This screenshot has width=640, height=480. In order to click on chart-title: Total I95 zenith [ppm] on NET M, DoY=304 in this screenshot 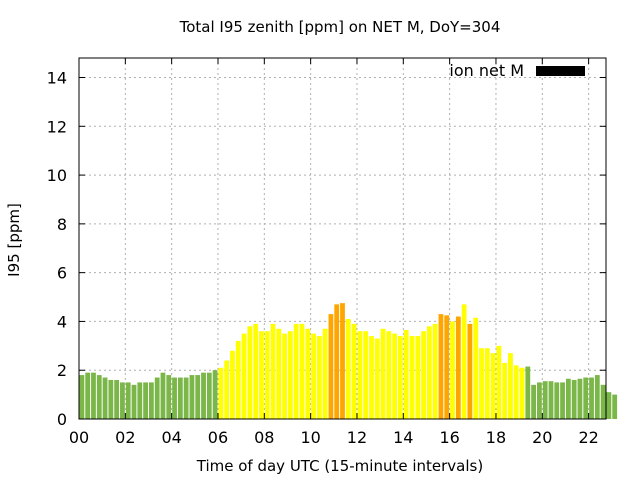, I will do `click(340, 27)`.